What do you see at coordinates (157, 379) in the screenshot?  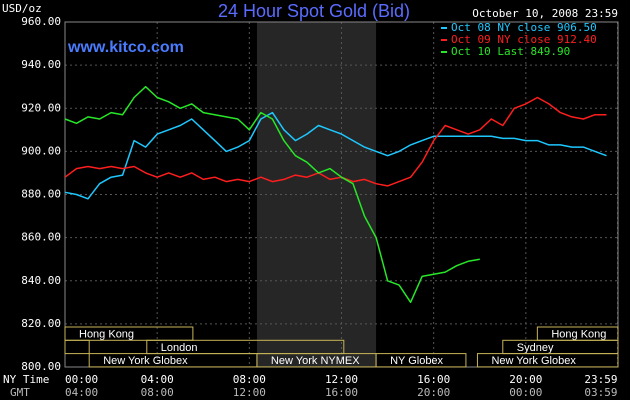 I see `x-tick-label: 04:00` at bounding box center [157, 379].